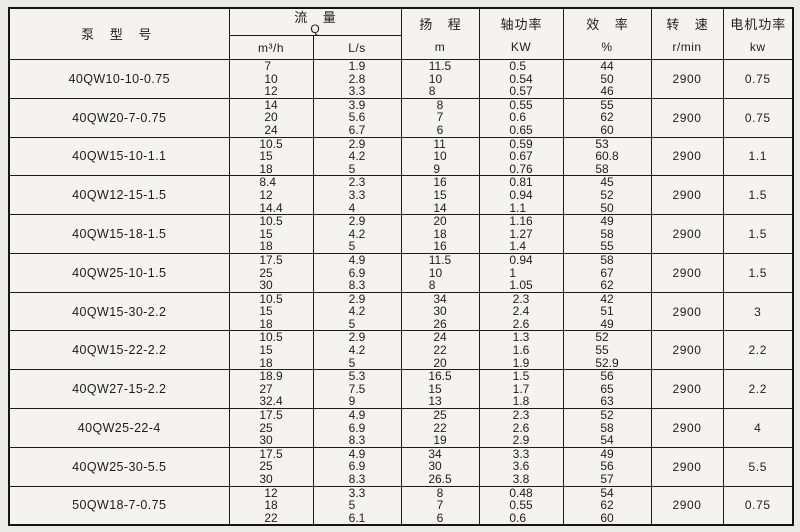 Image resolution: width=800 pixels, height=532 pixels. What do you see at coordinates (440, 517) in the screenshot?
I see `head-value: 6` at bounding box center [440, 517].